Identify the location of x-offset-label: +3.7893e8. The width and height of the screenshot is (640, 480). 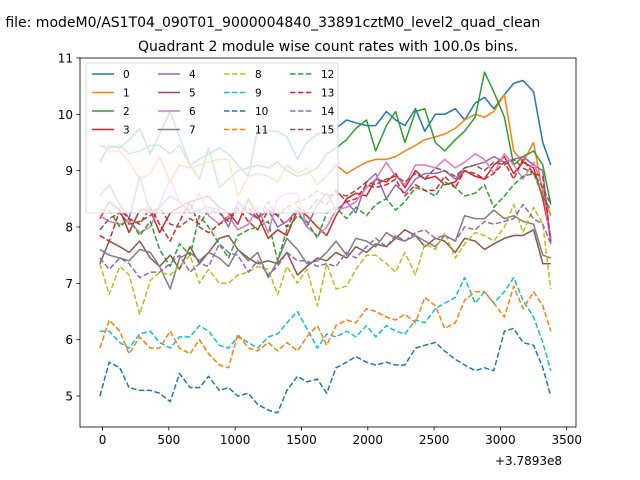
(528, 461).